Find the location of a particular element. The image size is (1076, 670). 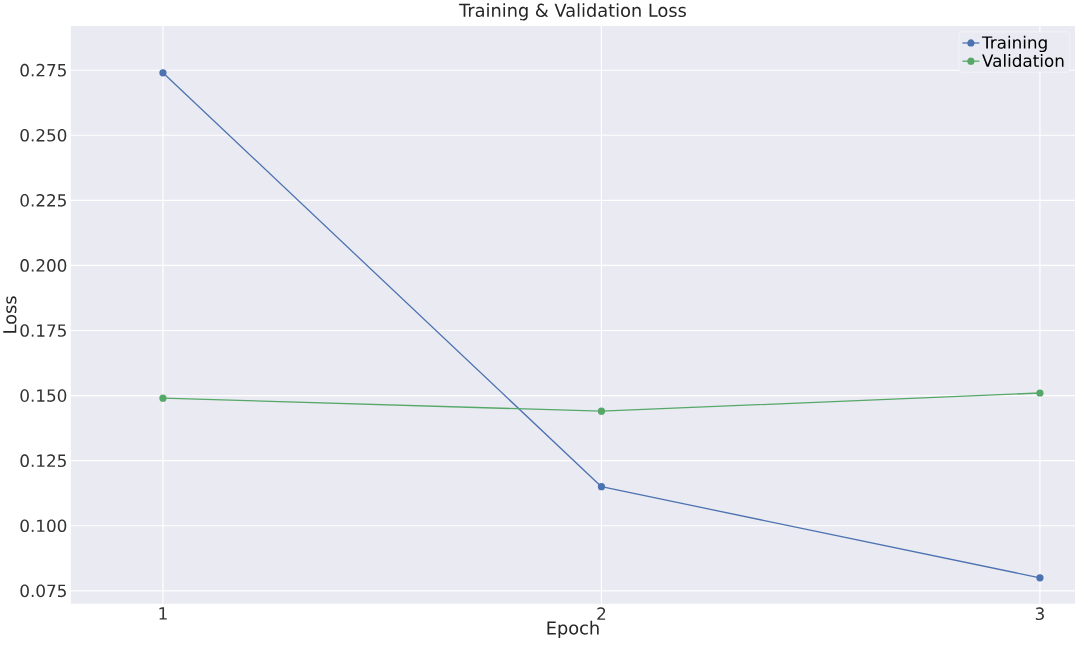

legend-label: Validation is located at coordinates (1023, 60).